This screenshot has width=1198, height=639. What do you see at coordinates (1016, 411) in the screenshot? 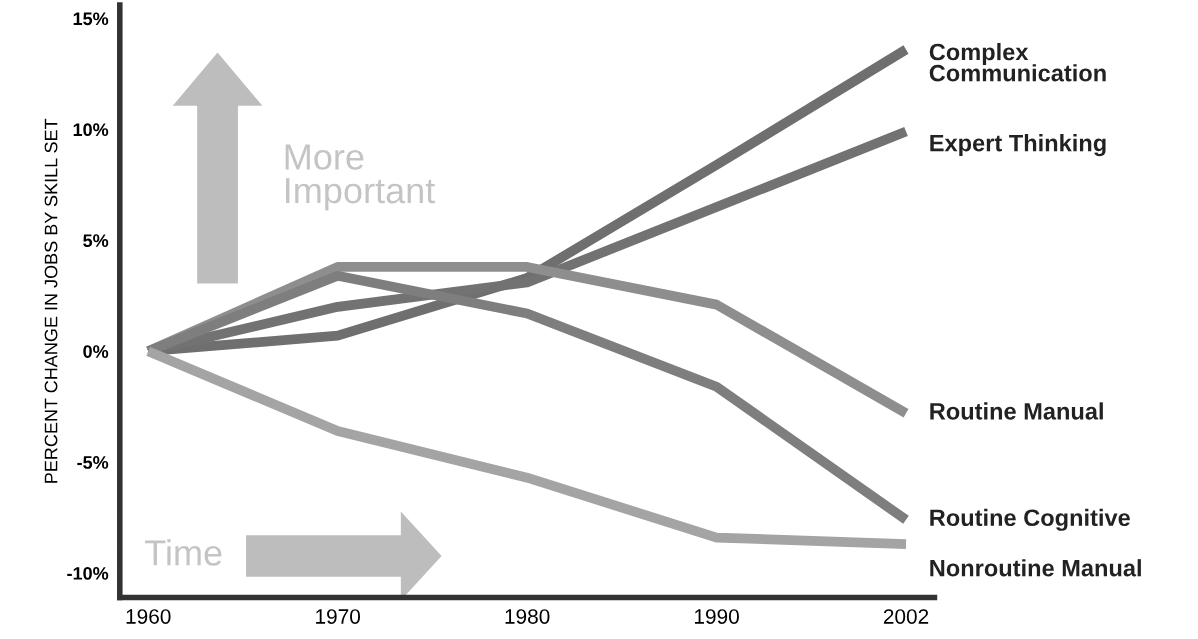
I see `series-label: Routine Manual` at bounding box center [1016, 411].